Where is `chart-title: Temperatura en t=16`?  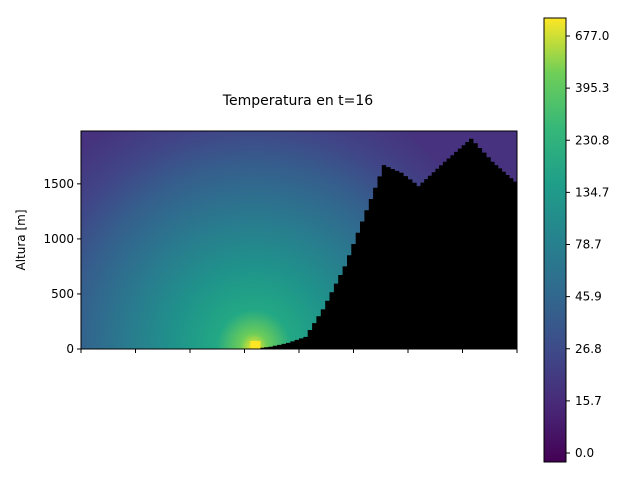 chart-title: Temperatura en t=16 is located at coordinates (297, 101).